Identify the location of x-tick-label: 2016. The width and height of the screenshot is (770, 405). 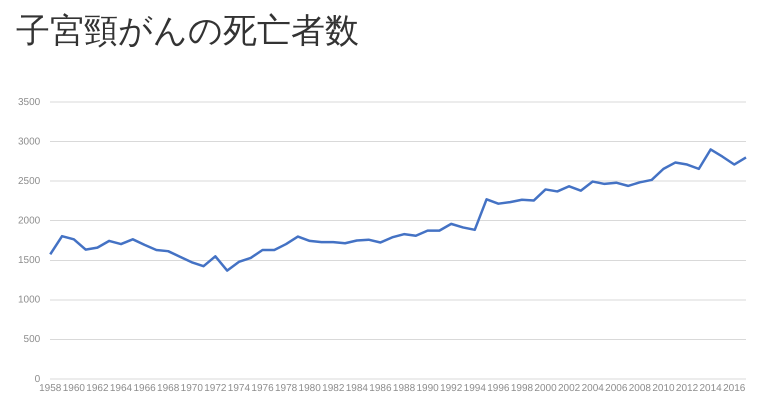
(734, 388).